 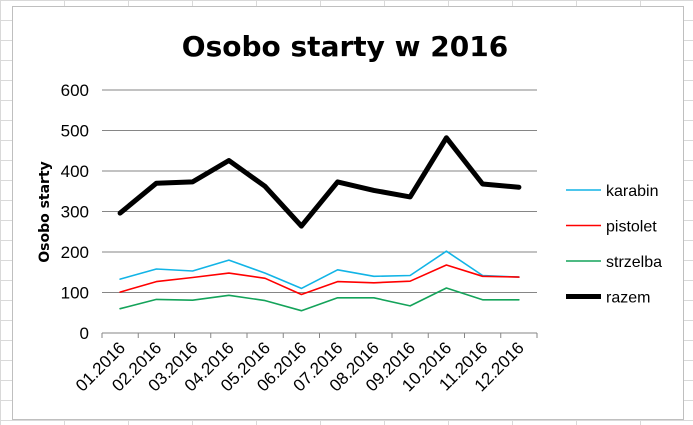 I want to click on series-line-karabin, so click(x=319, y=270).